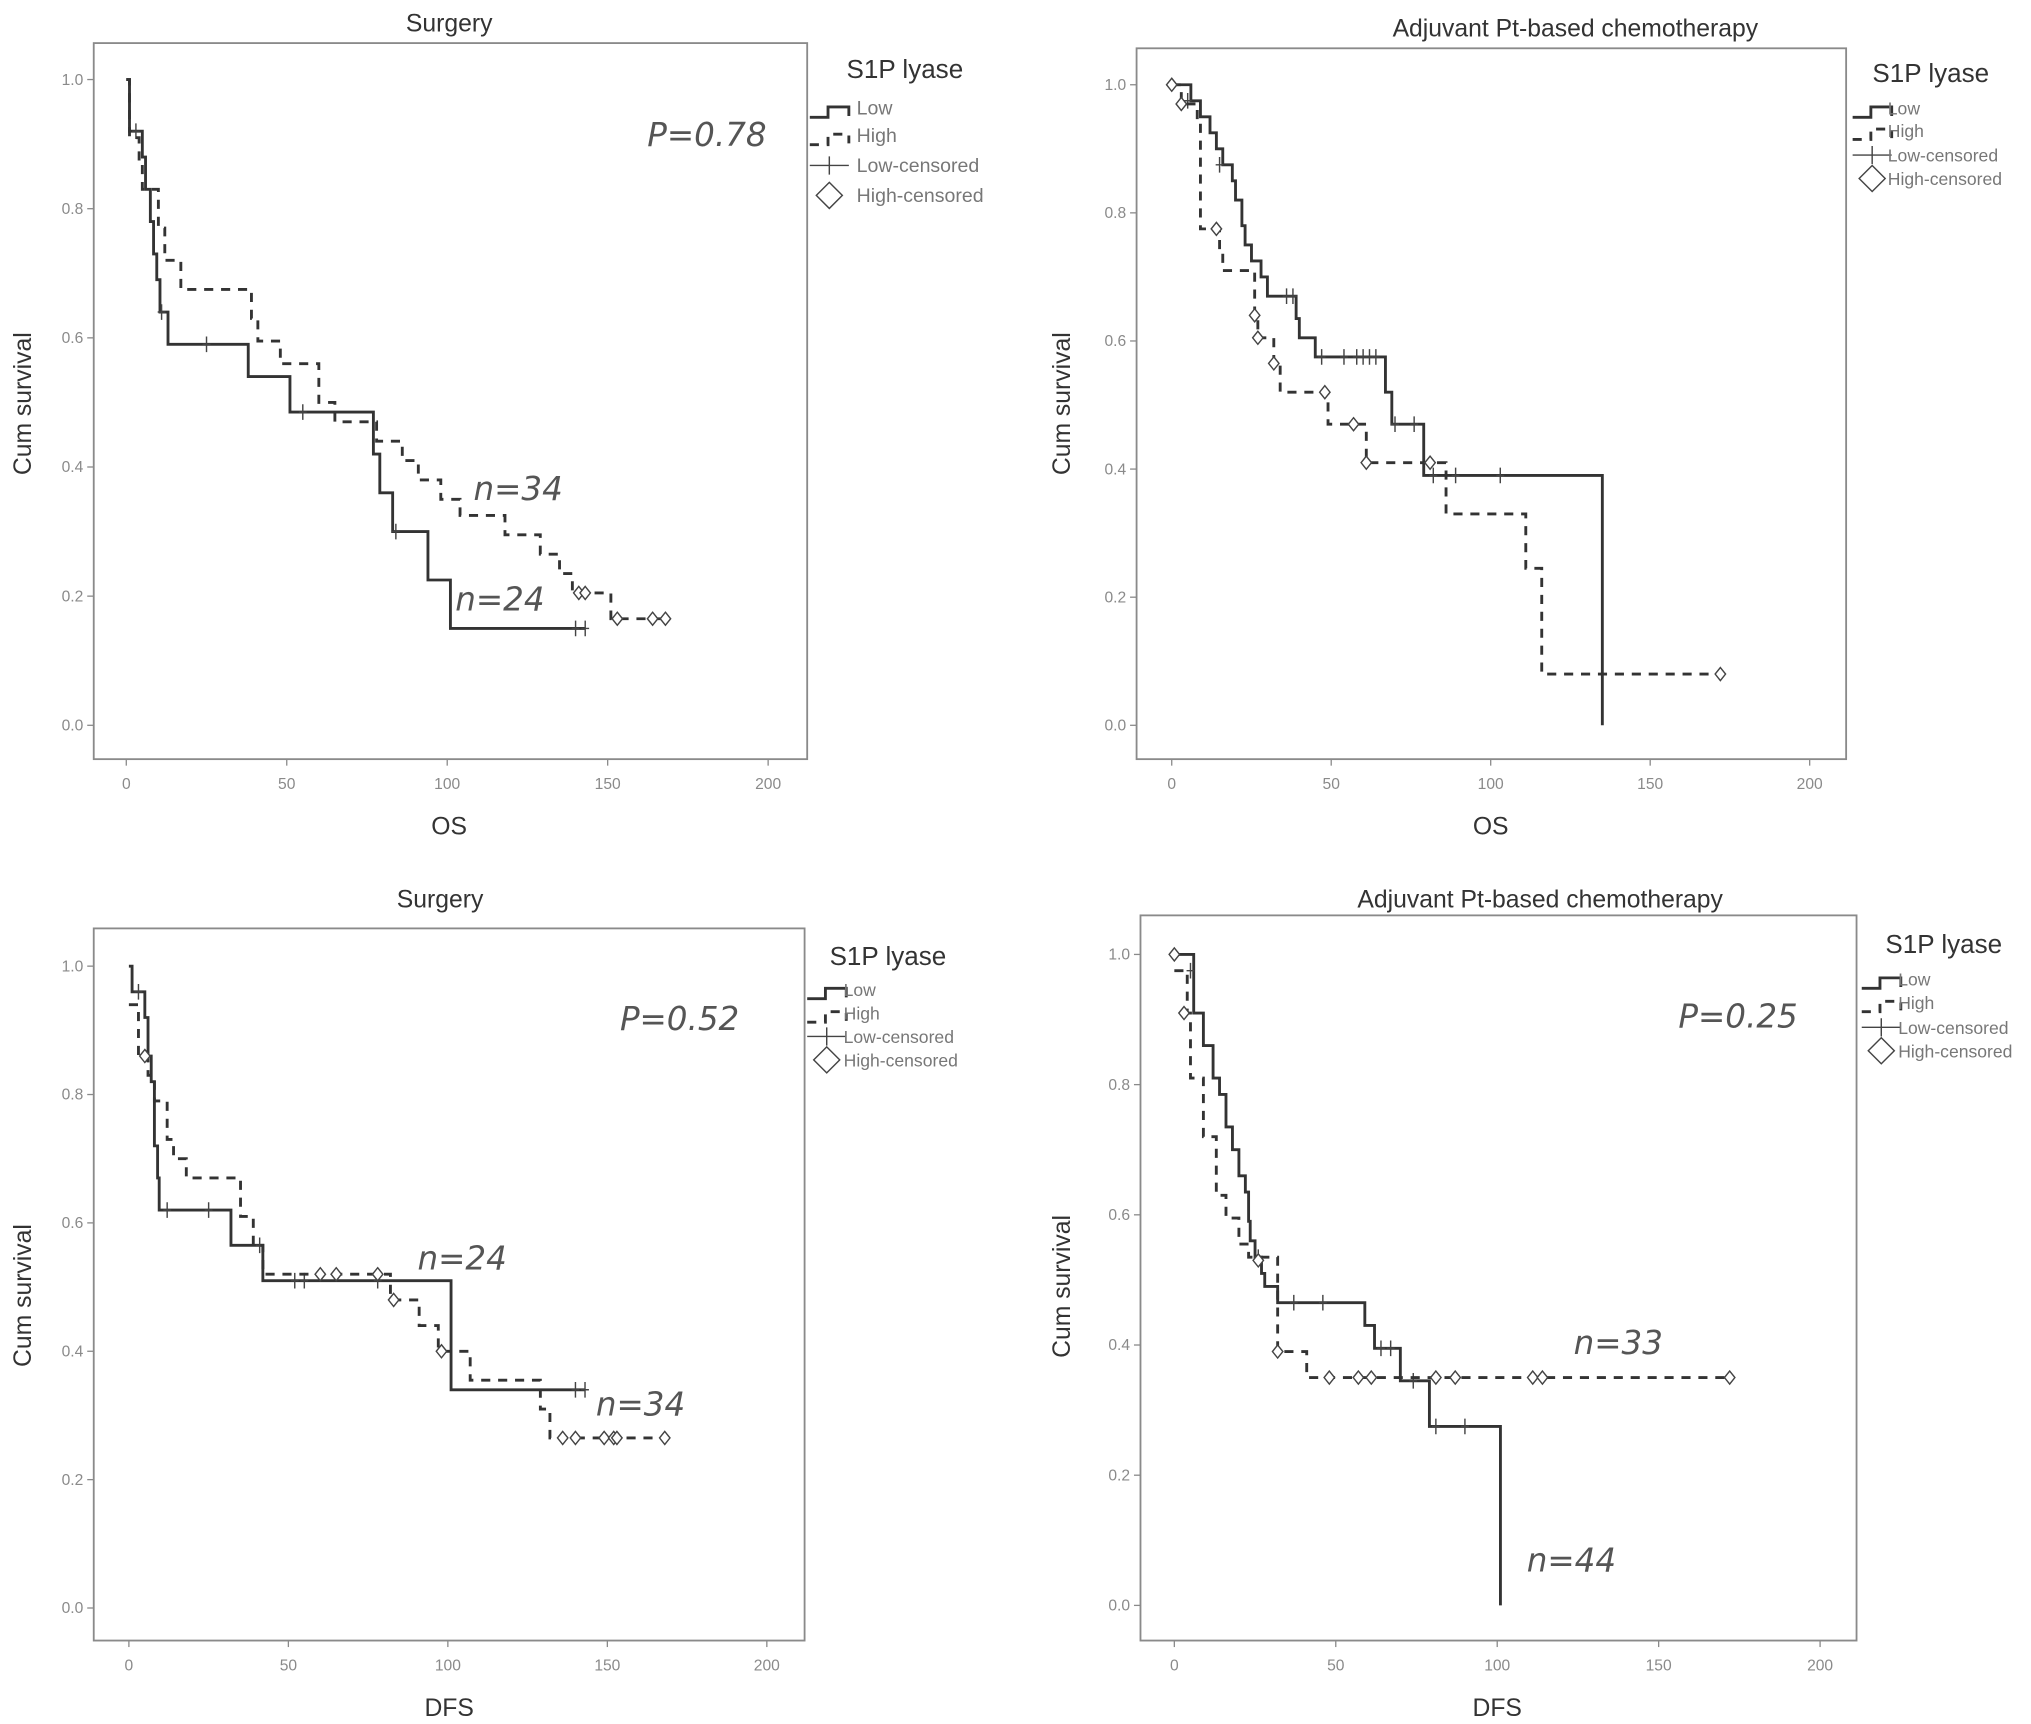  What do you see at coordinates (73, 1351) in the screenshot?
I see `y-tick-label: 0.4` at bounding box center [73, 1351].